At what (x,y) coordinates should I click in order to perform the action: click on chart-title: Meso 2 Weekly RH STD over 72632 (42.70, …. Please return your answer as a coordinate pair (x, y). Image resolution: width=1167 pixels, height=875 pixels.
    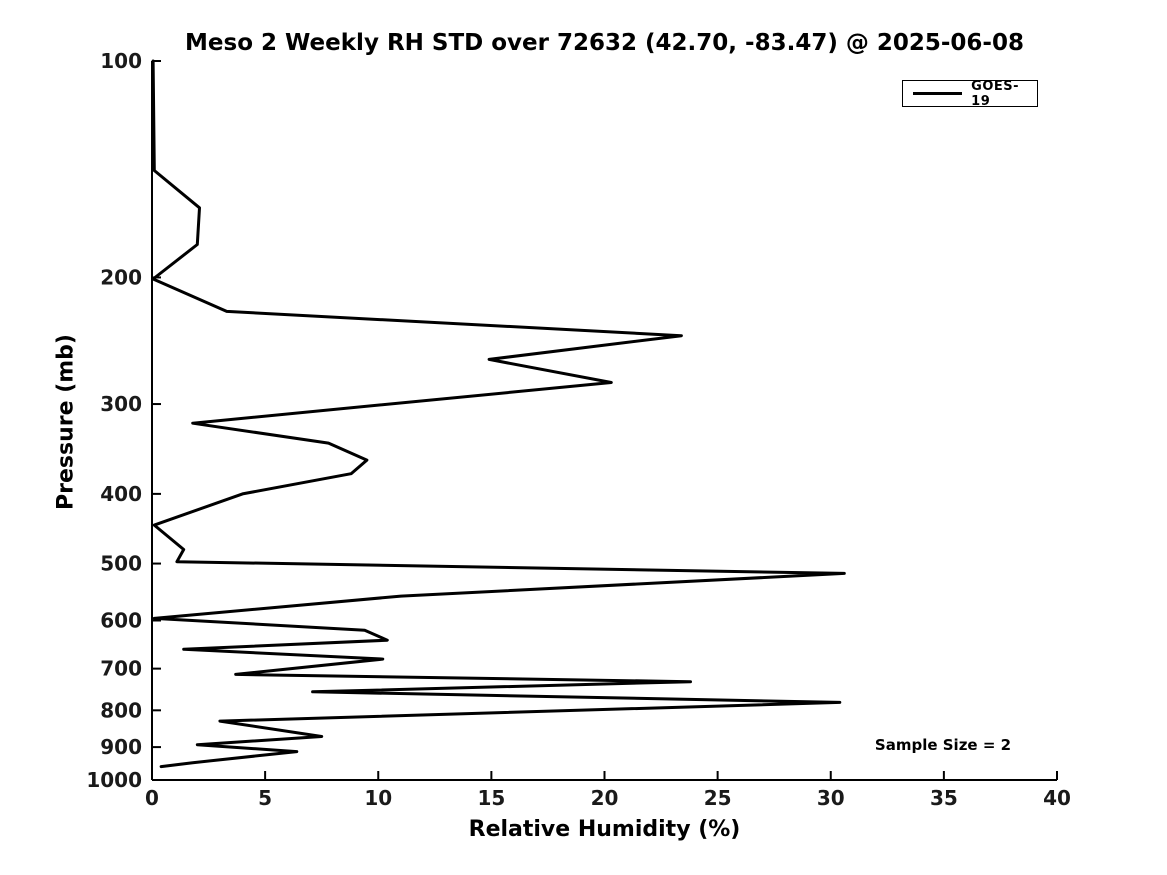
    Looking at the image, I should click on (604, 43).